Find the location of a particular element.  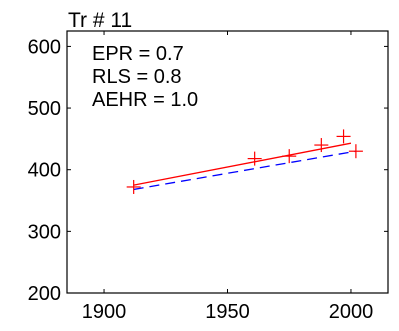

annotation-group: EPR = 0.7 RLS = 0.8 AEHR = 1.0 is located at coordinates (145, 77).